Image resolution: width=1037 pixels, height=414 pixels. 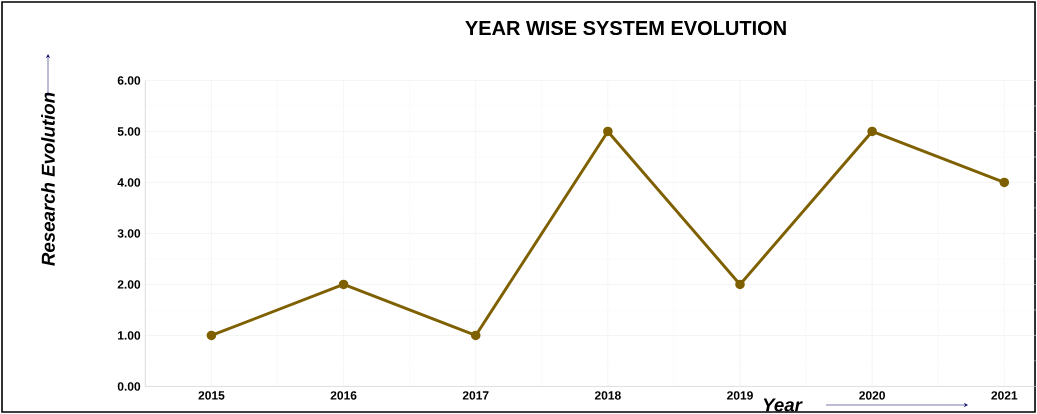 What do you see at coordinates (129, 284) in the screenshot?
I see `y-tick-label: 2.00` at bounding box center [129, 284].